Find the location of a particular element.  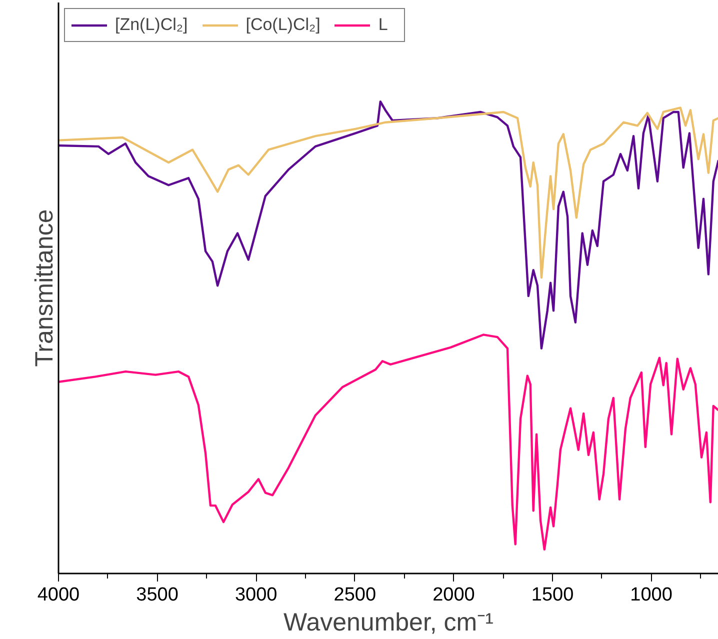

x-tick-label: 3500 is located at coordinates (157, 595).